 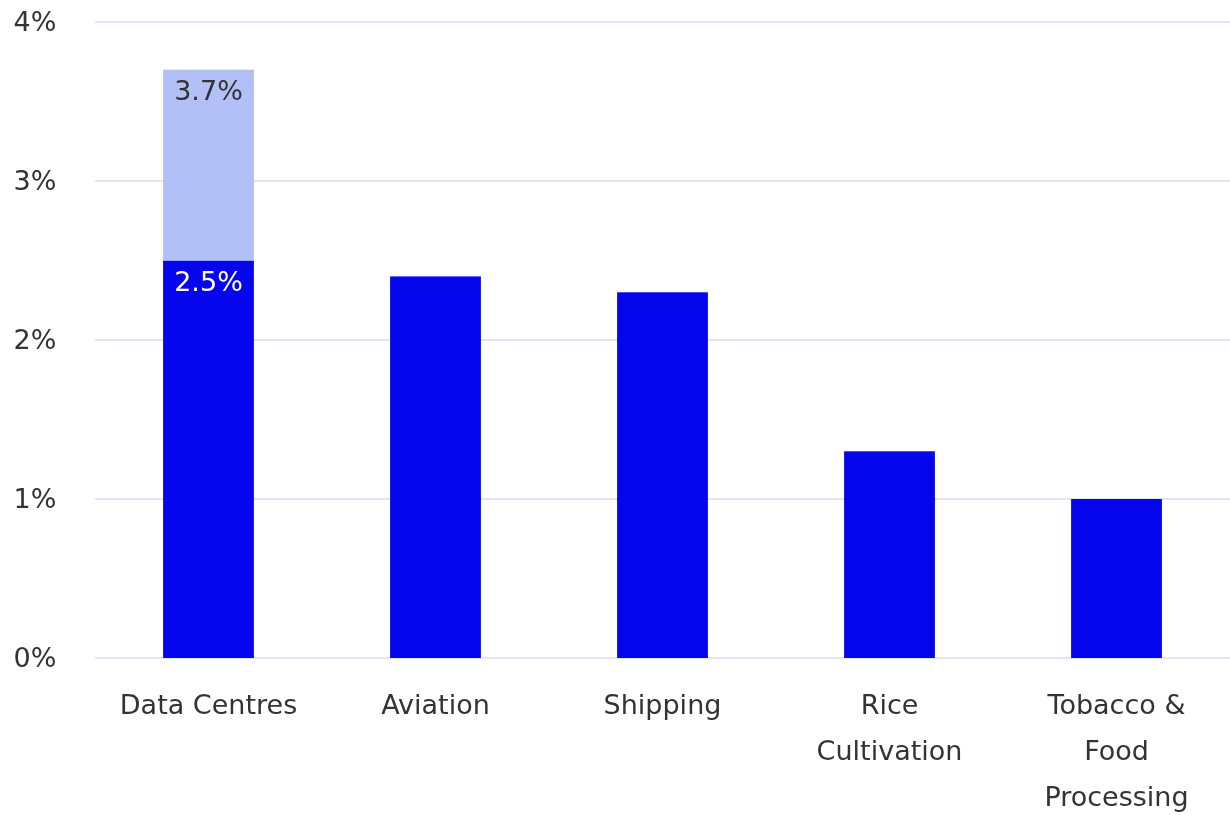 I want to click on y-tick-label: 3%, so click(x=35, y=181).